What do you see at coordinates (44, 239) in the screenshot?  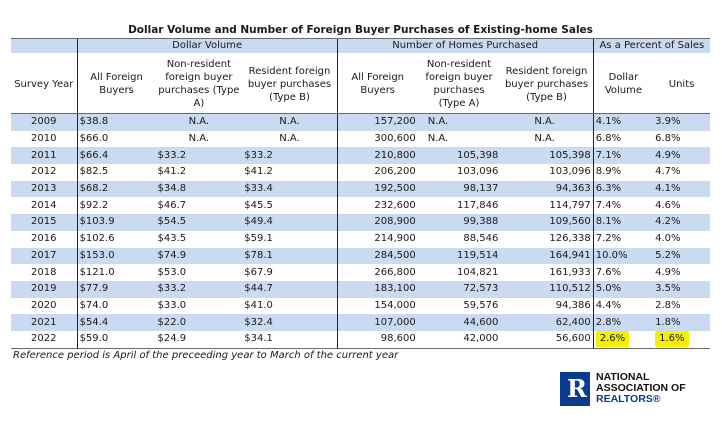 I see `cell-year: 2016` at bounding box center [44, 239].